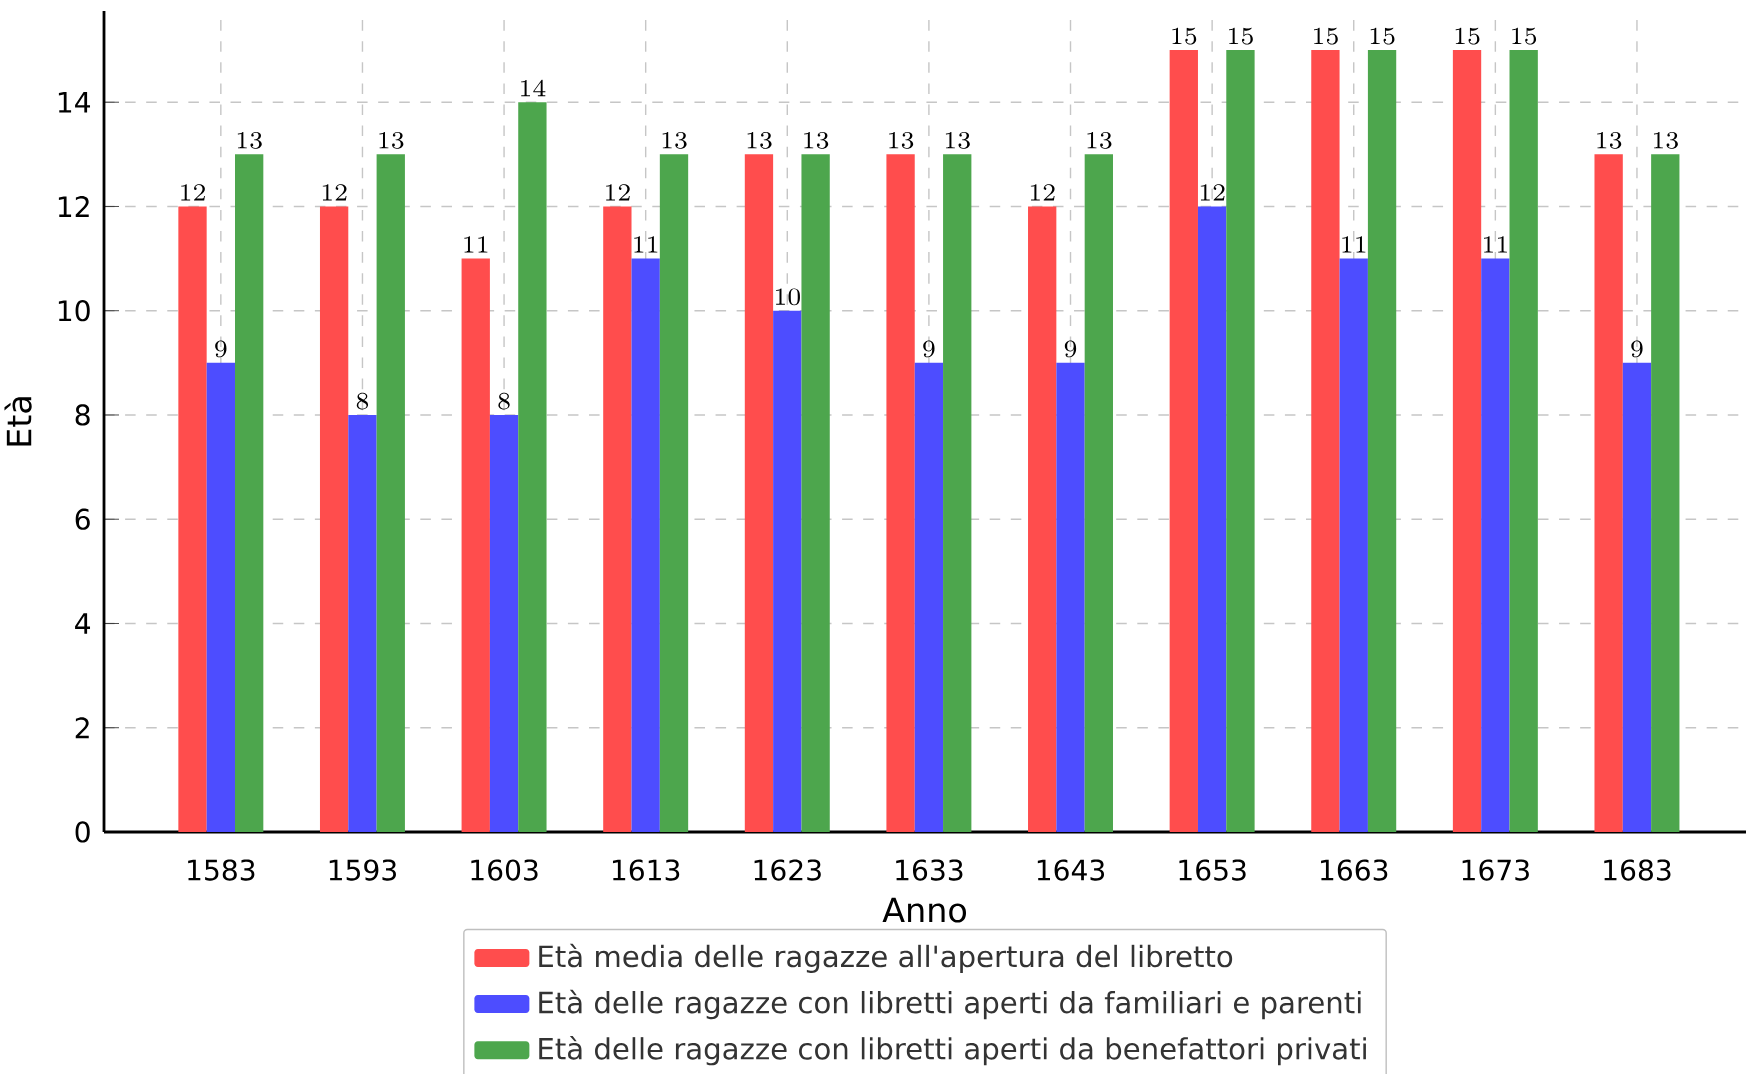  Describe the element at coordinates (362, 870) in the screenshot. I see `x-tick-label: 1593` at that location.